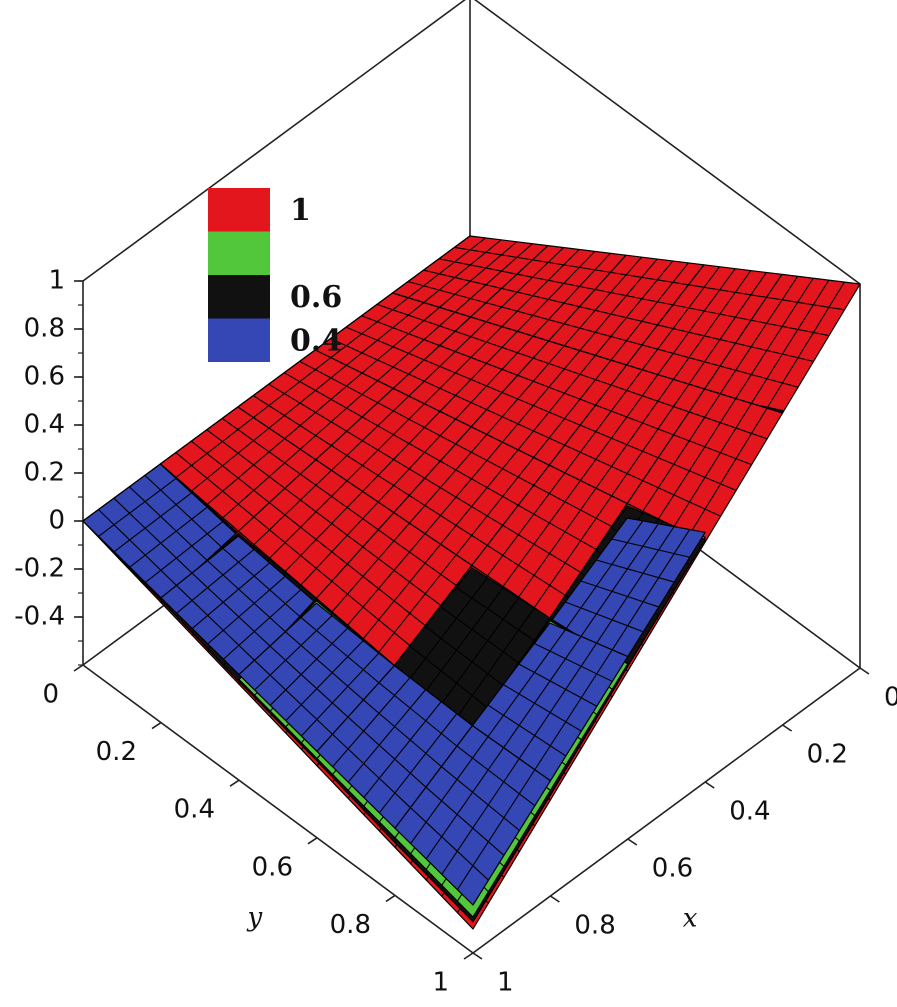  I want to click on legend-label: 1, so click(300, 210).